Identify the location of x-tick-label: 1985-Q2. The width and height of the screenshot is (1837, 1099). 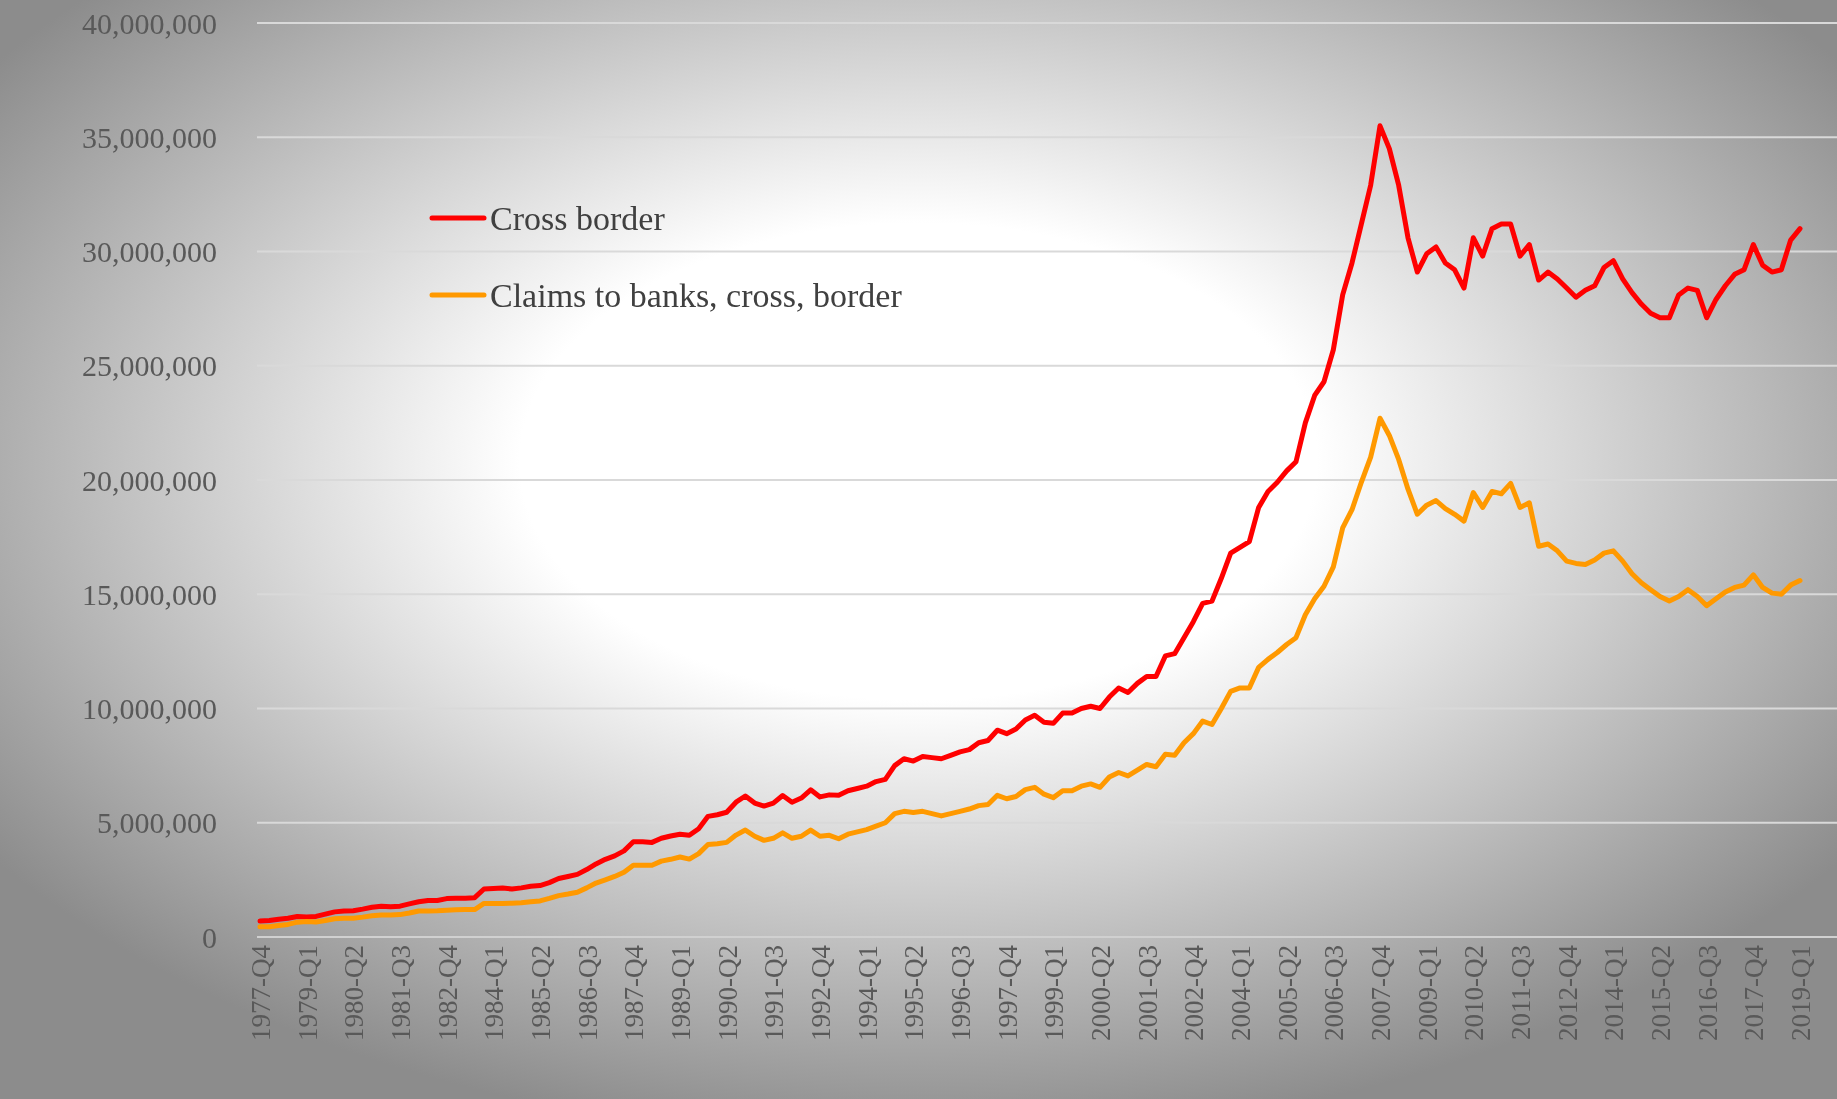
(541, 993).